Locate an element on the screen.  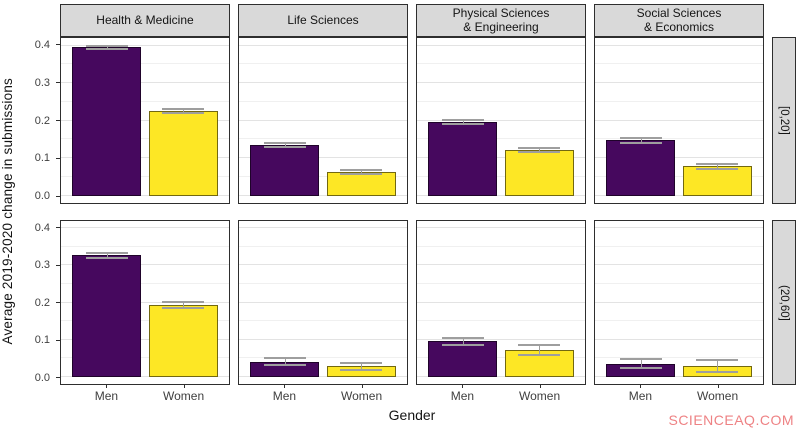
y-tick-label: 0.2 is located at coordinates (42, 120).